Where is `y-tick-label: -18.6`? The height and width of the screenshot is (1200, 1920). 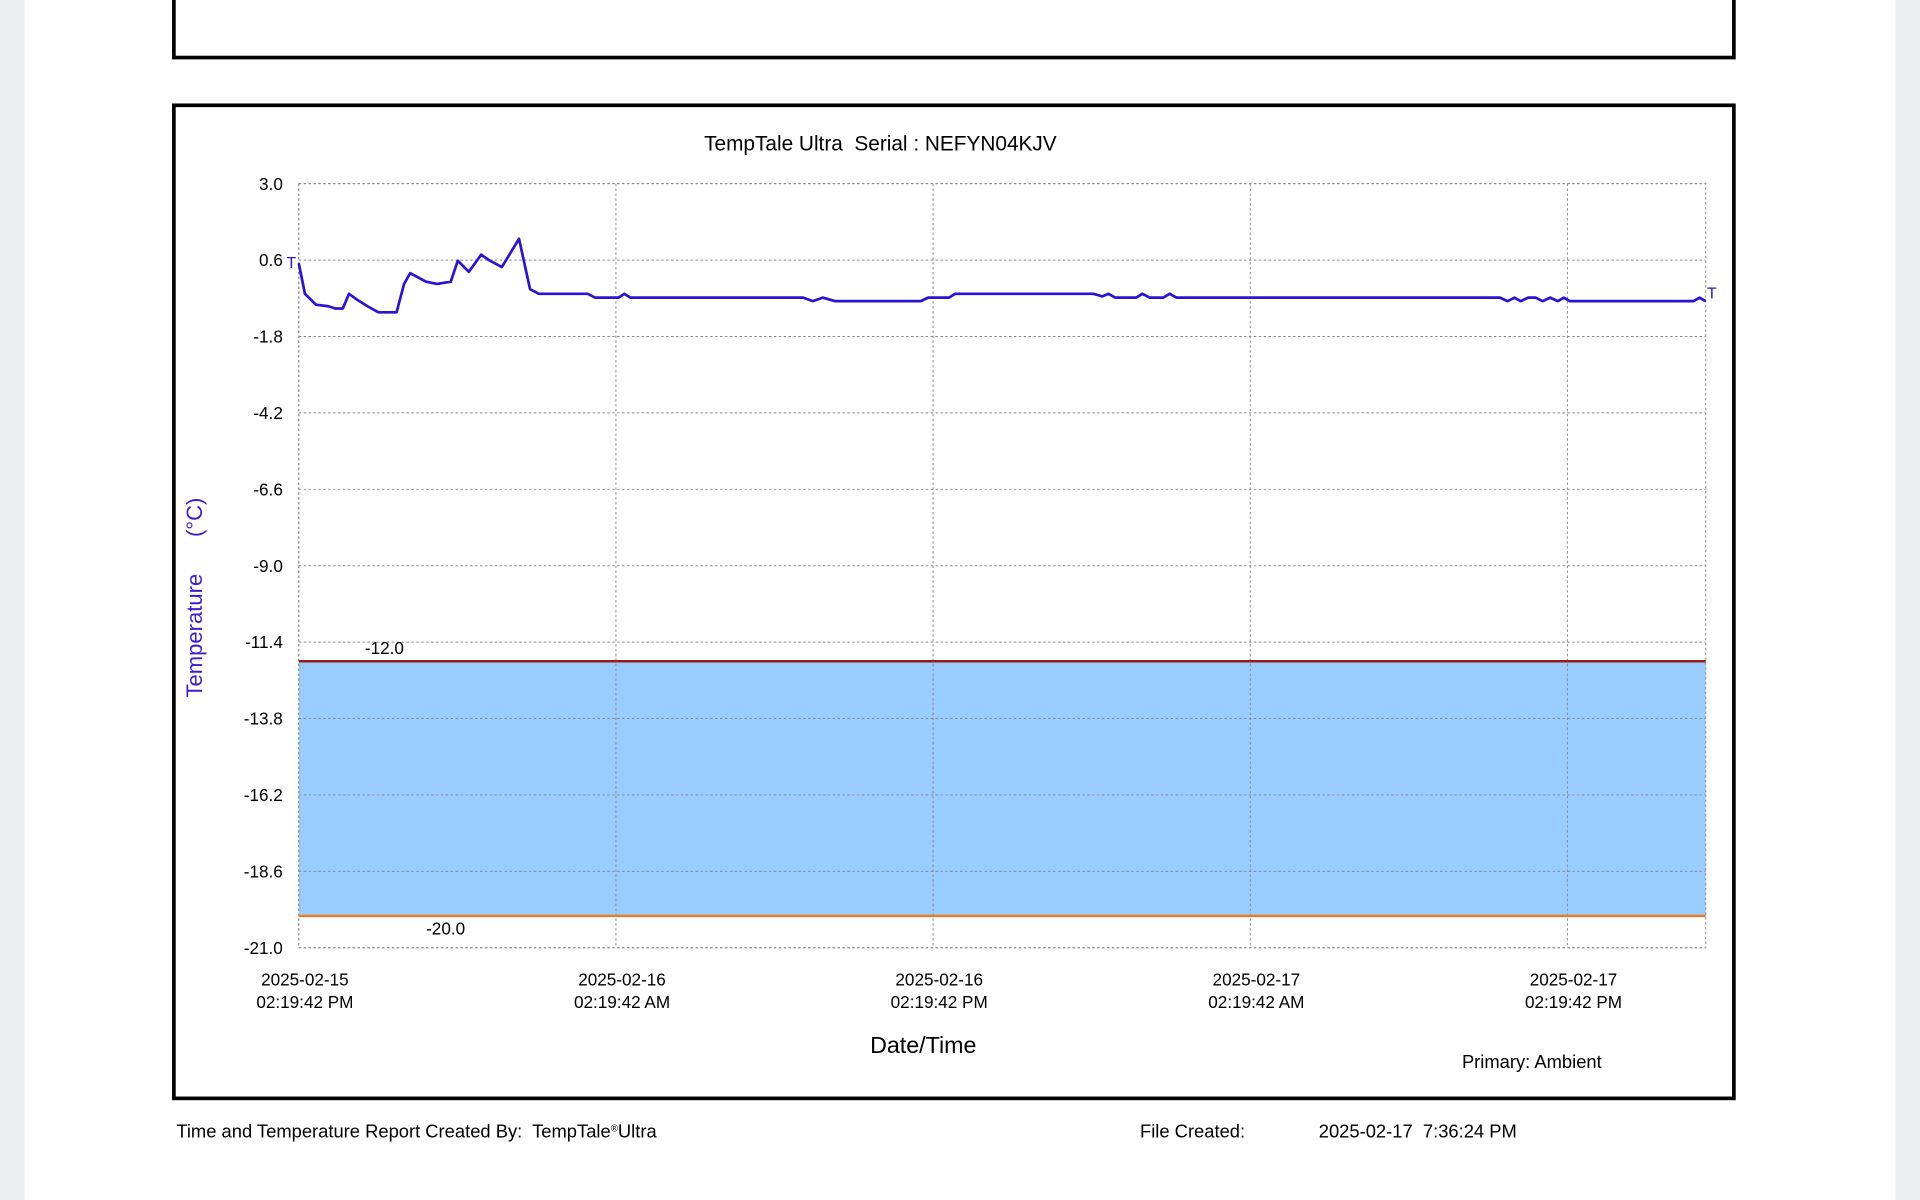 y-tick-label: -18.6 is located at coordinates (263, 871).